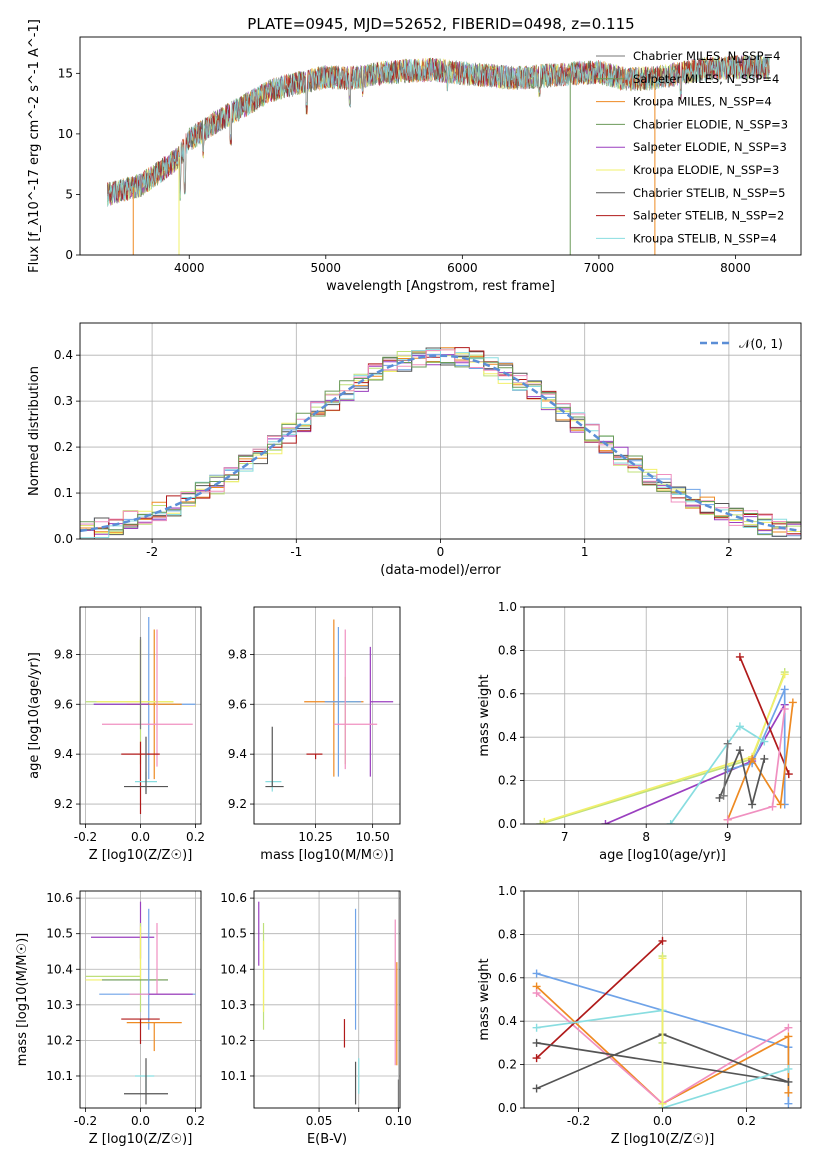 This screenshot has width=819, height=1170. I want to click on age-vs-mass-frame, so click(327, 715).